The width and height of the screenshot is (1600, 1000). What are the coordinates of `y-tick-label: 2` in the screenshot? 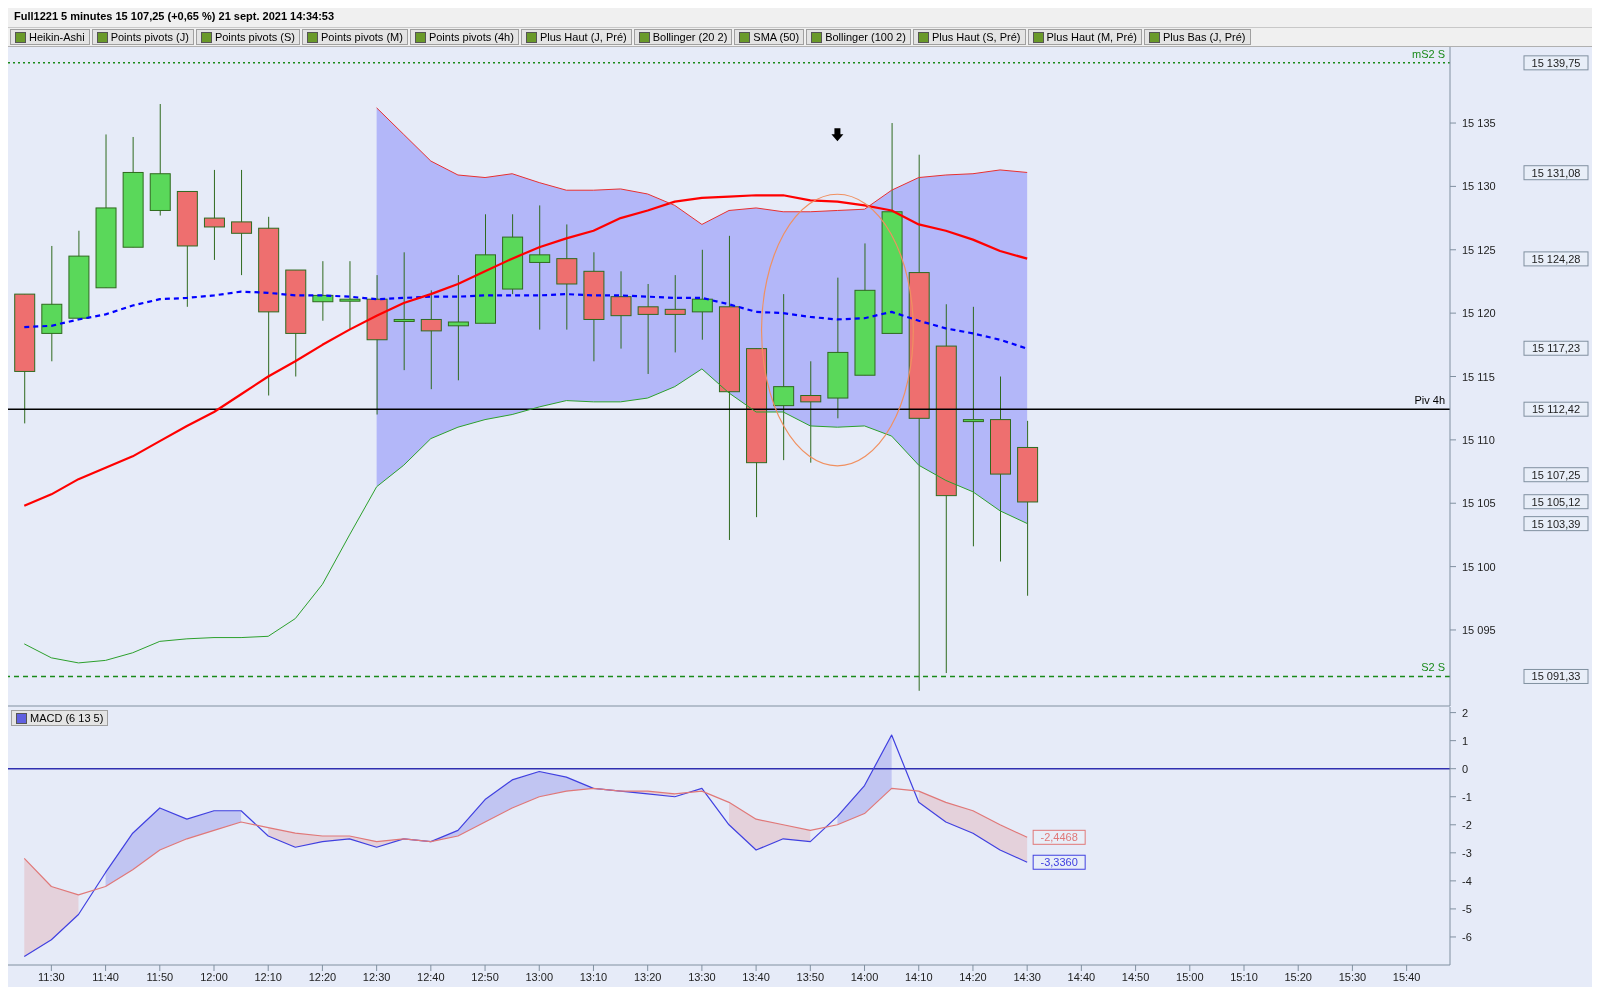 It's located at (1465, 712).